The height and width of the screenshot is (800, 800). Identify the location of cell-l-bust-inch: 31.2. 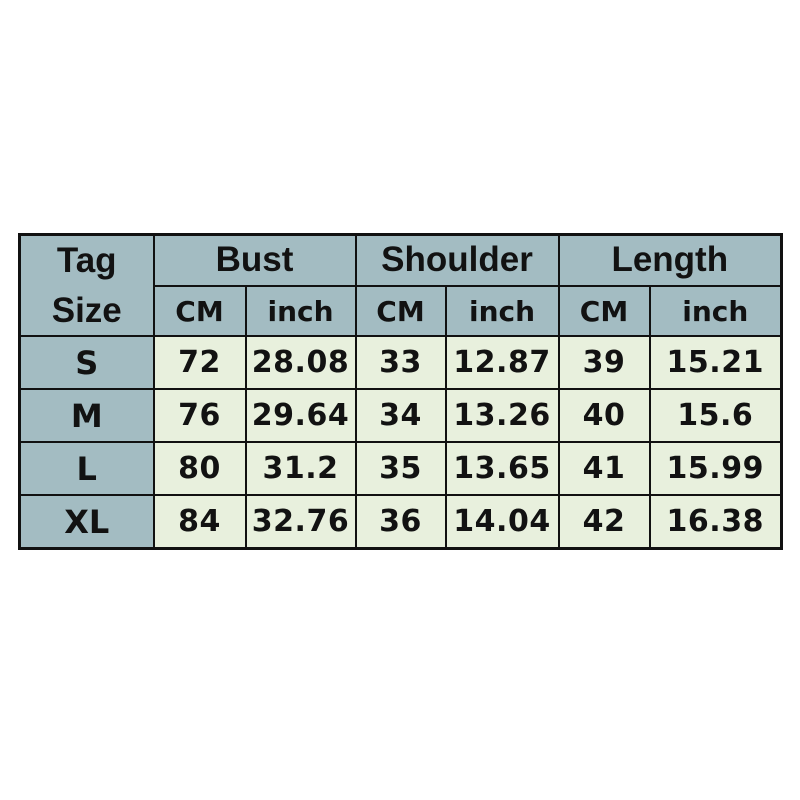
(300, 469).